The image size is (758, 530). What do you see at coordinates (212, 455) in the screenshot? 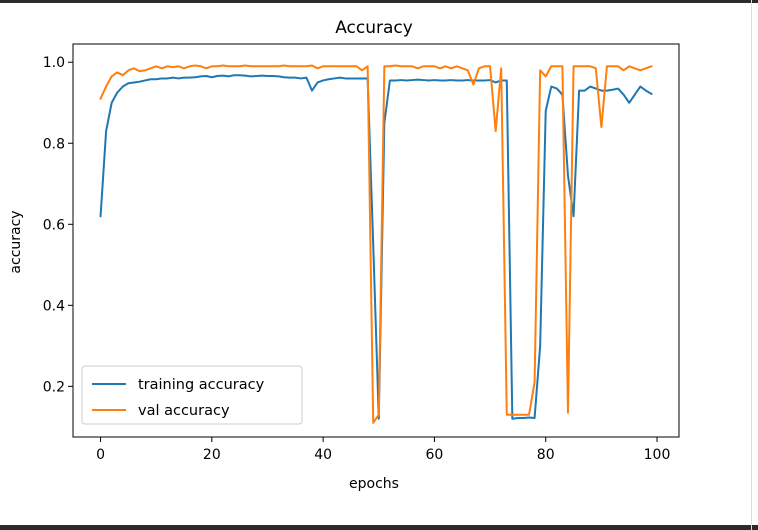
I see `x-tick-label: 20` at bounding box center [212, 455].